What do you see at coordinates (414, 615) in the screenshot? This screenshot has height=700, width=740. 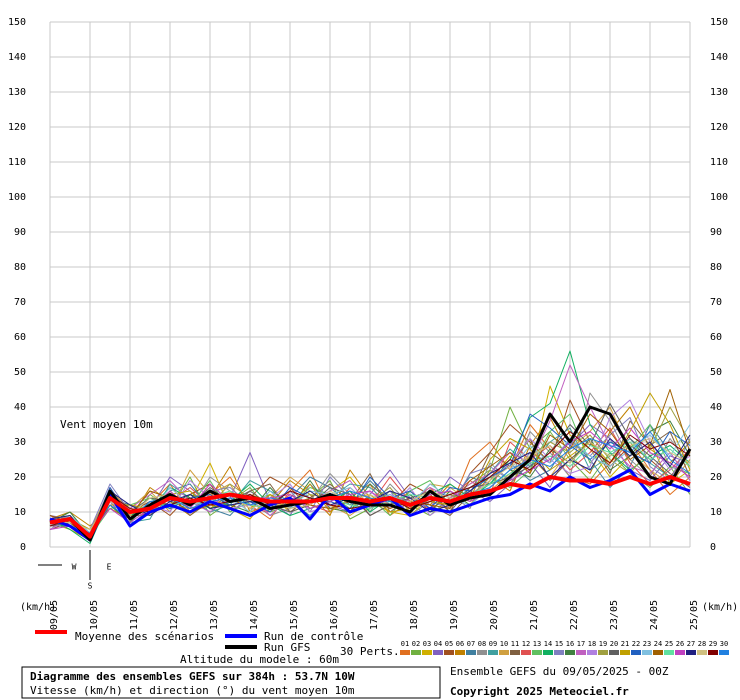 I see `x-tick-label: 18/05` at bounding box center [414, 615].